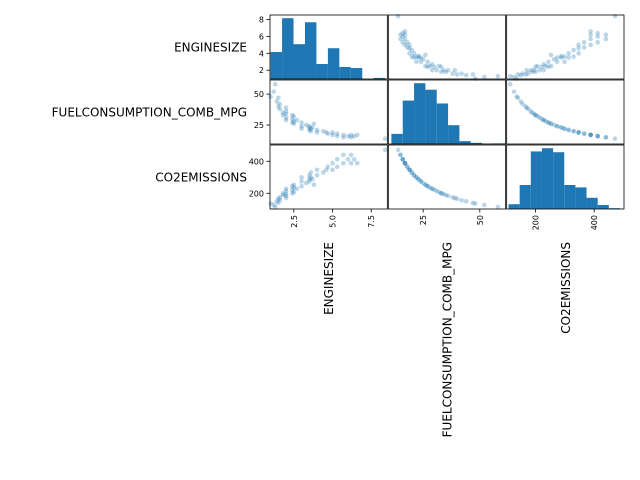 Image resolution: width=640 pixels, height=480 pixels. What do you see at coordinates (259, 94) in the screenshot?
I see `y-tick-label: 50` at bounding box center [259, 94].